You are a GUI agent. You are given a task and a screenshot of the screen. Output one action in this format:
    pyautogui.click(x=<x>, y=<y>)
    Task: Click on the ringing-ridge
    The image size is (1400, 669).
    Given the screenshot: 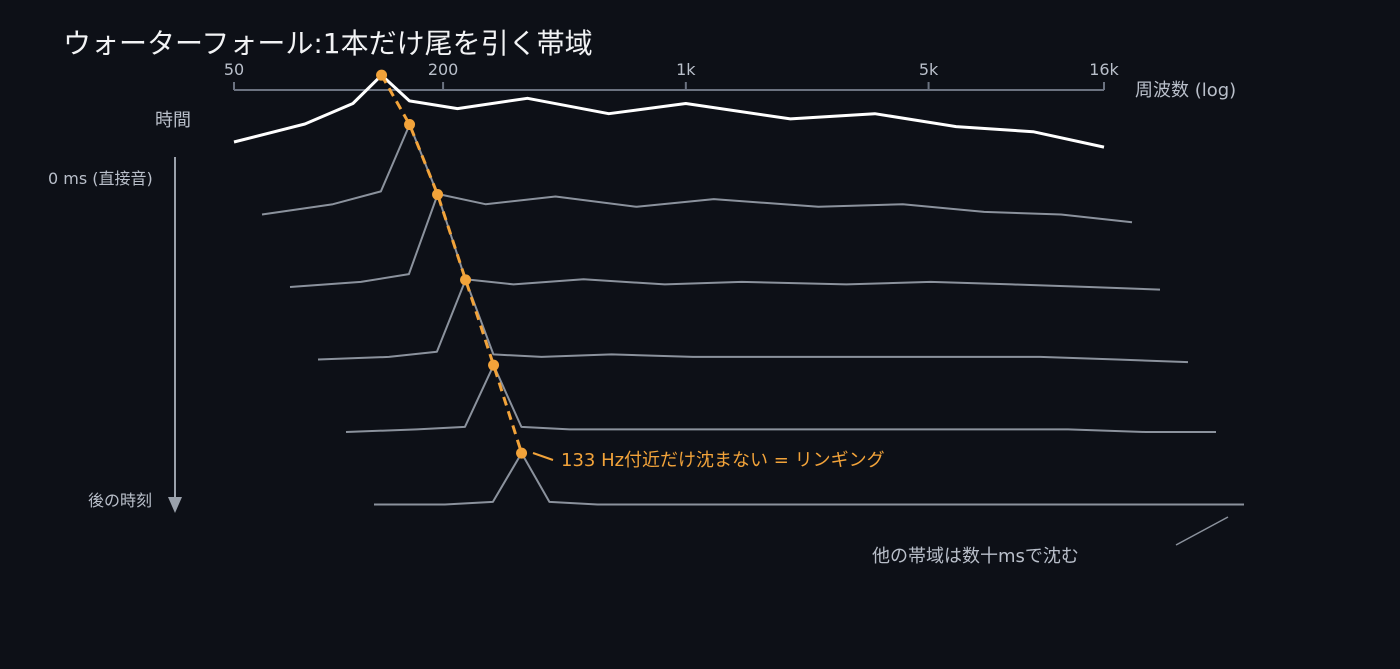 What is the action you would take?
    pyautogui.click(x=452, y=264)
    